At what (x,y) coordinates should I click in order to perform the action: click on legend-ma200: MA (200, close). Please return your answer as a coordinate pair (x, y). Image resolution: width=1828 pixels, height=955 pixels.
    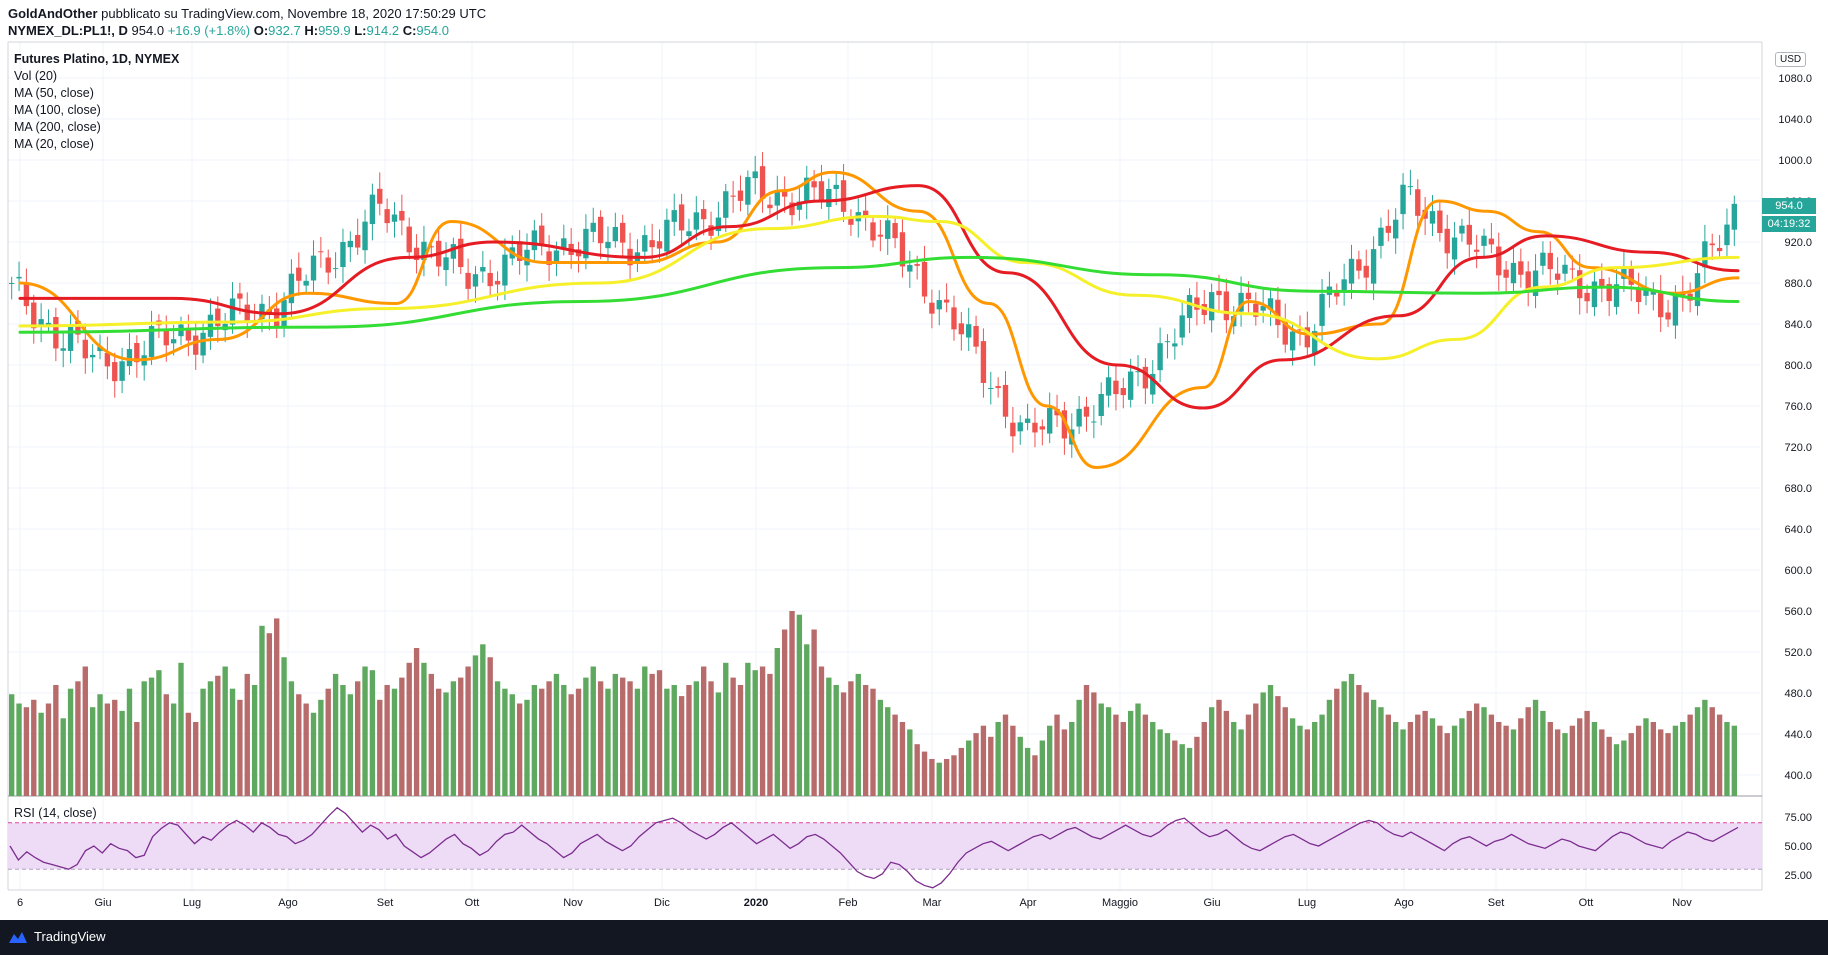
    Looking at the image, I should click on (57, 127).